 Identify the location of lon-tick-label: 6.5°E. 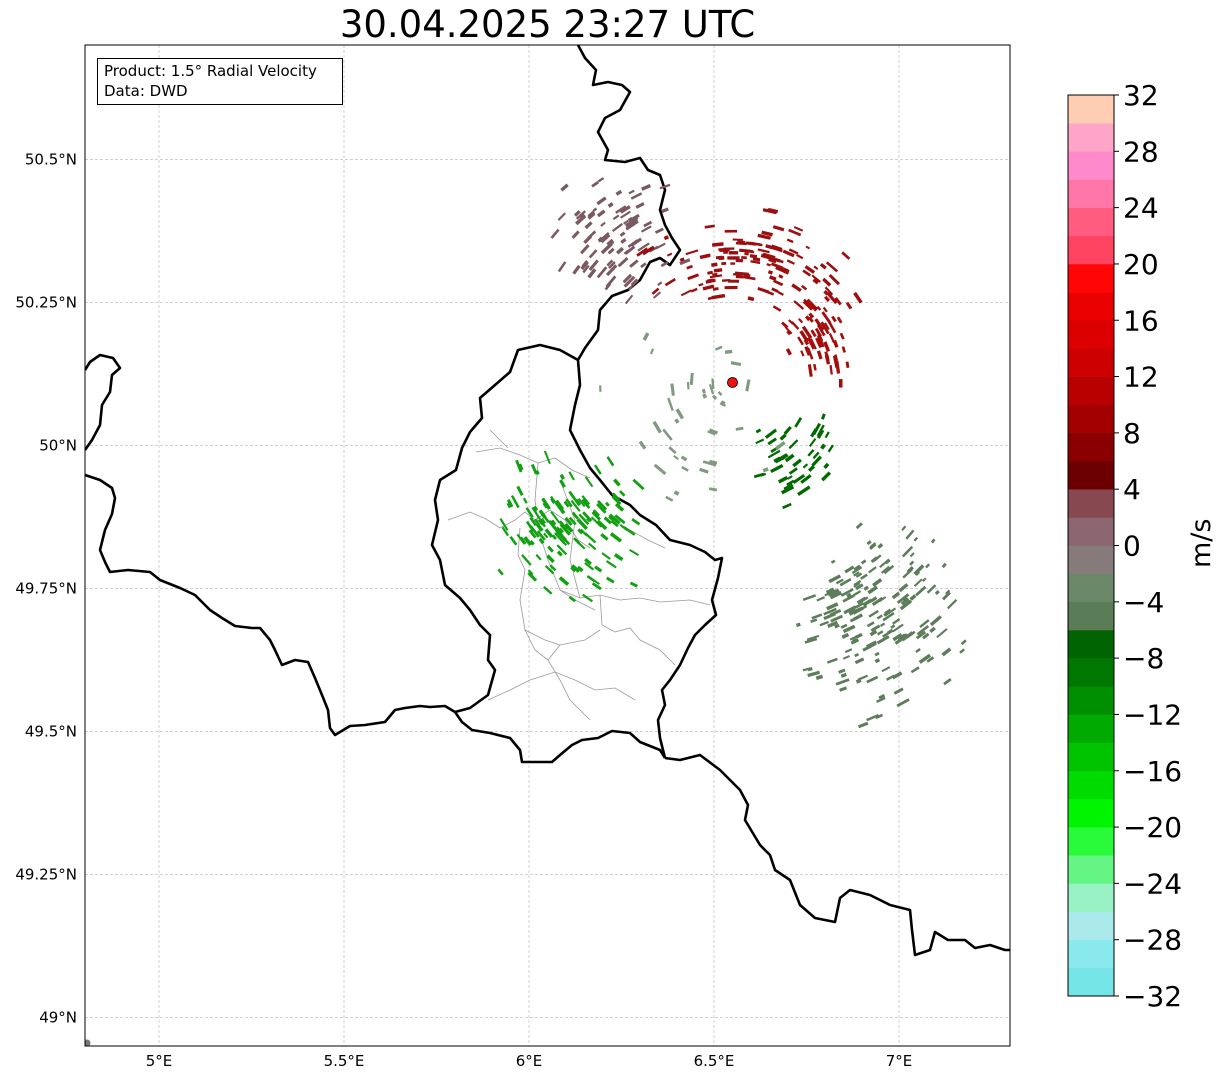
(714, 1061).